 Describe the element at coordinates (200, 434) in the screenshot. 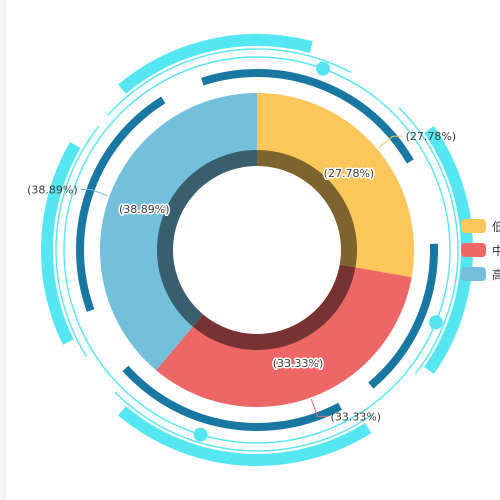

I see `dot-bottom` at that location.